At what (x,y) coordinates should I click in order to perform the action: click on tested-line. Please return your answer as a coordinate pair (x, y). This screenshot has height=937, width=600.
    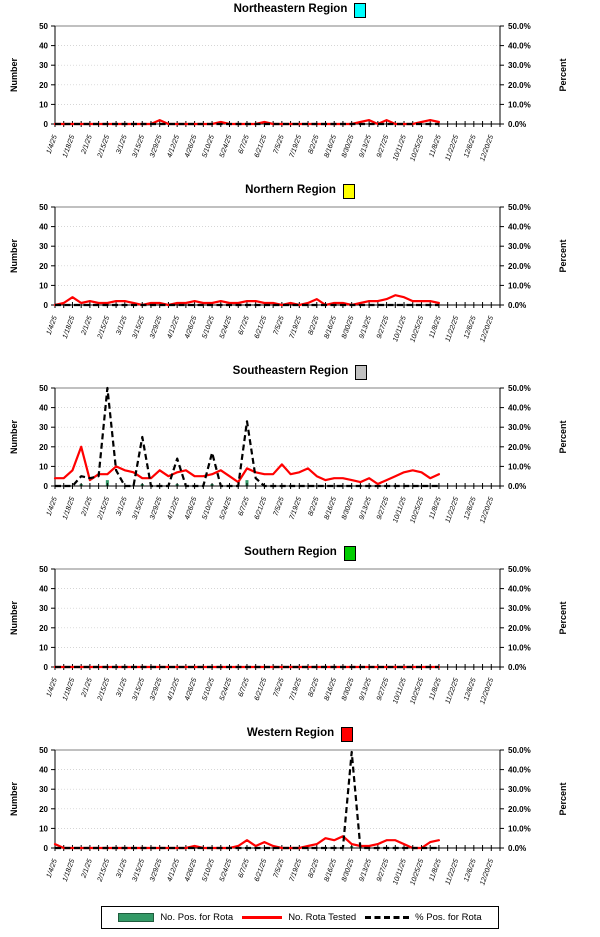
    Looking at the image, I should click on (246, 842).